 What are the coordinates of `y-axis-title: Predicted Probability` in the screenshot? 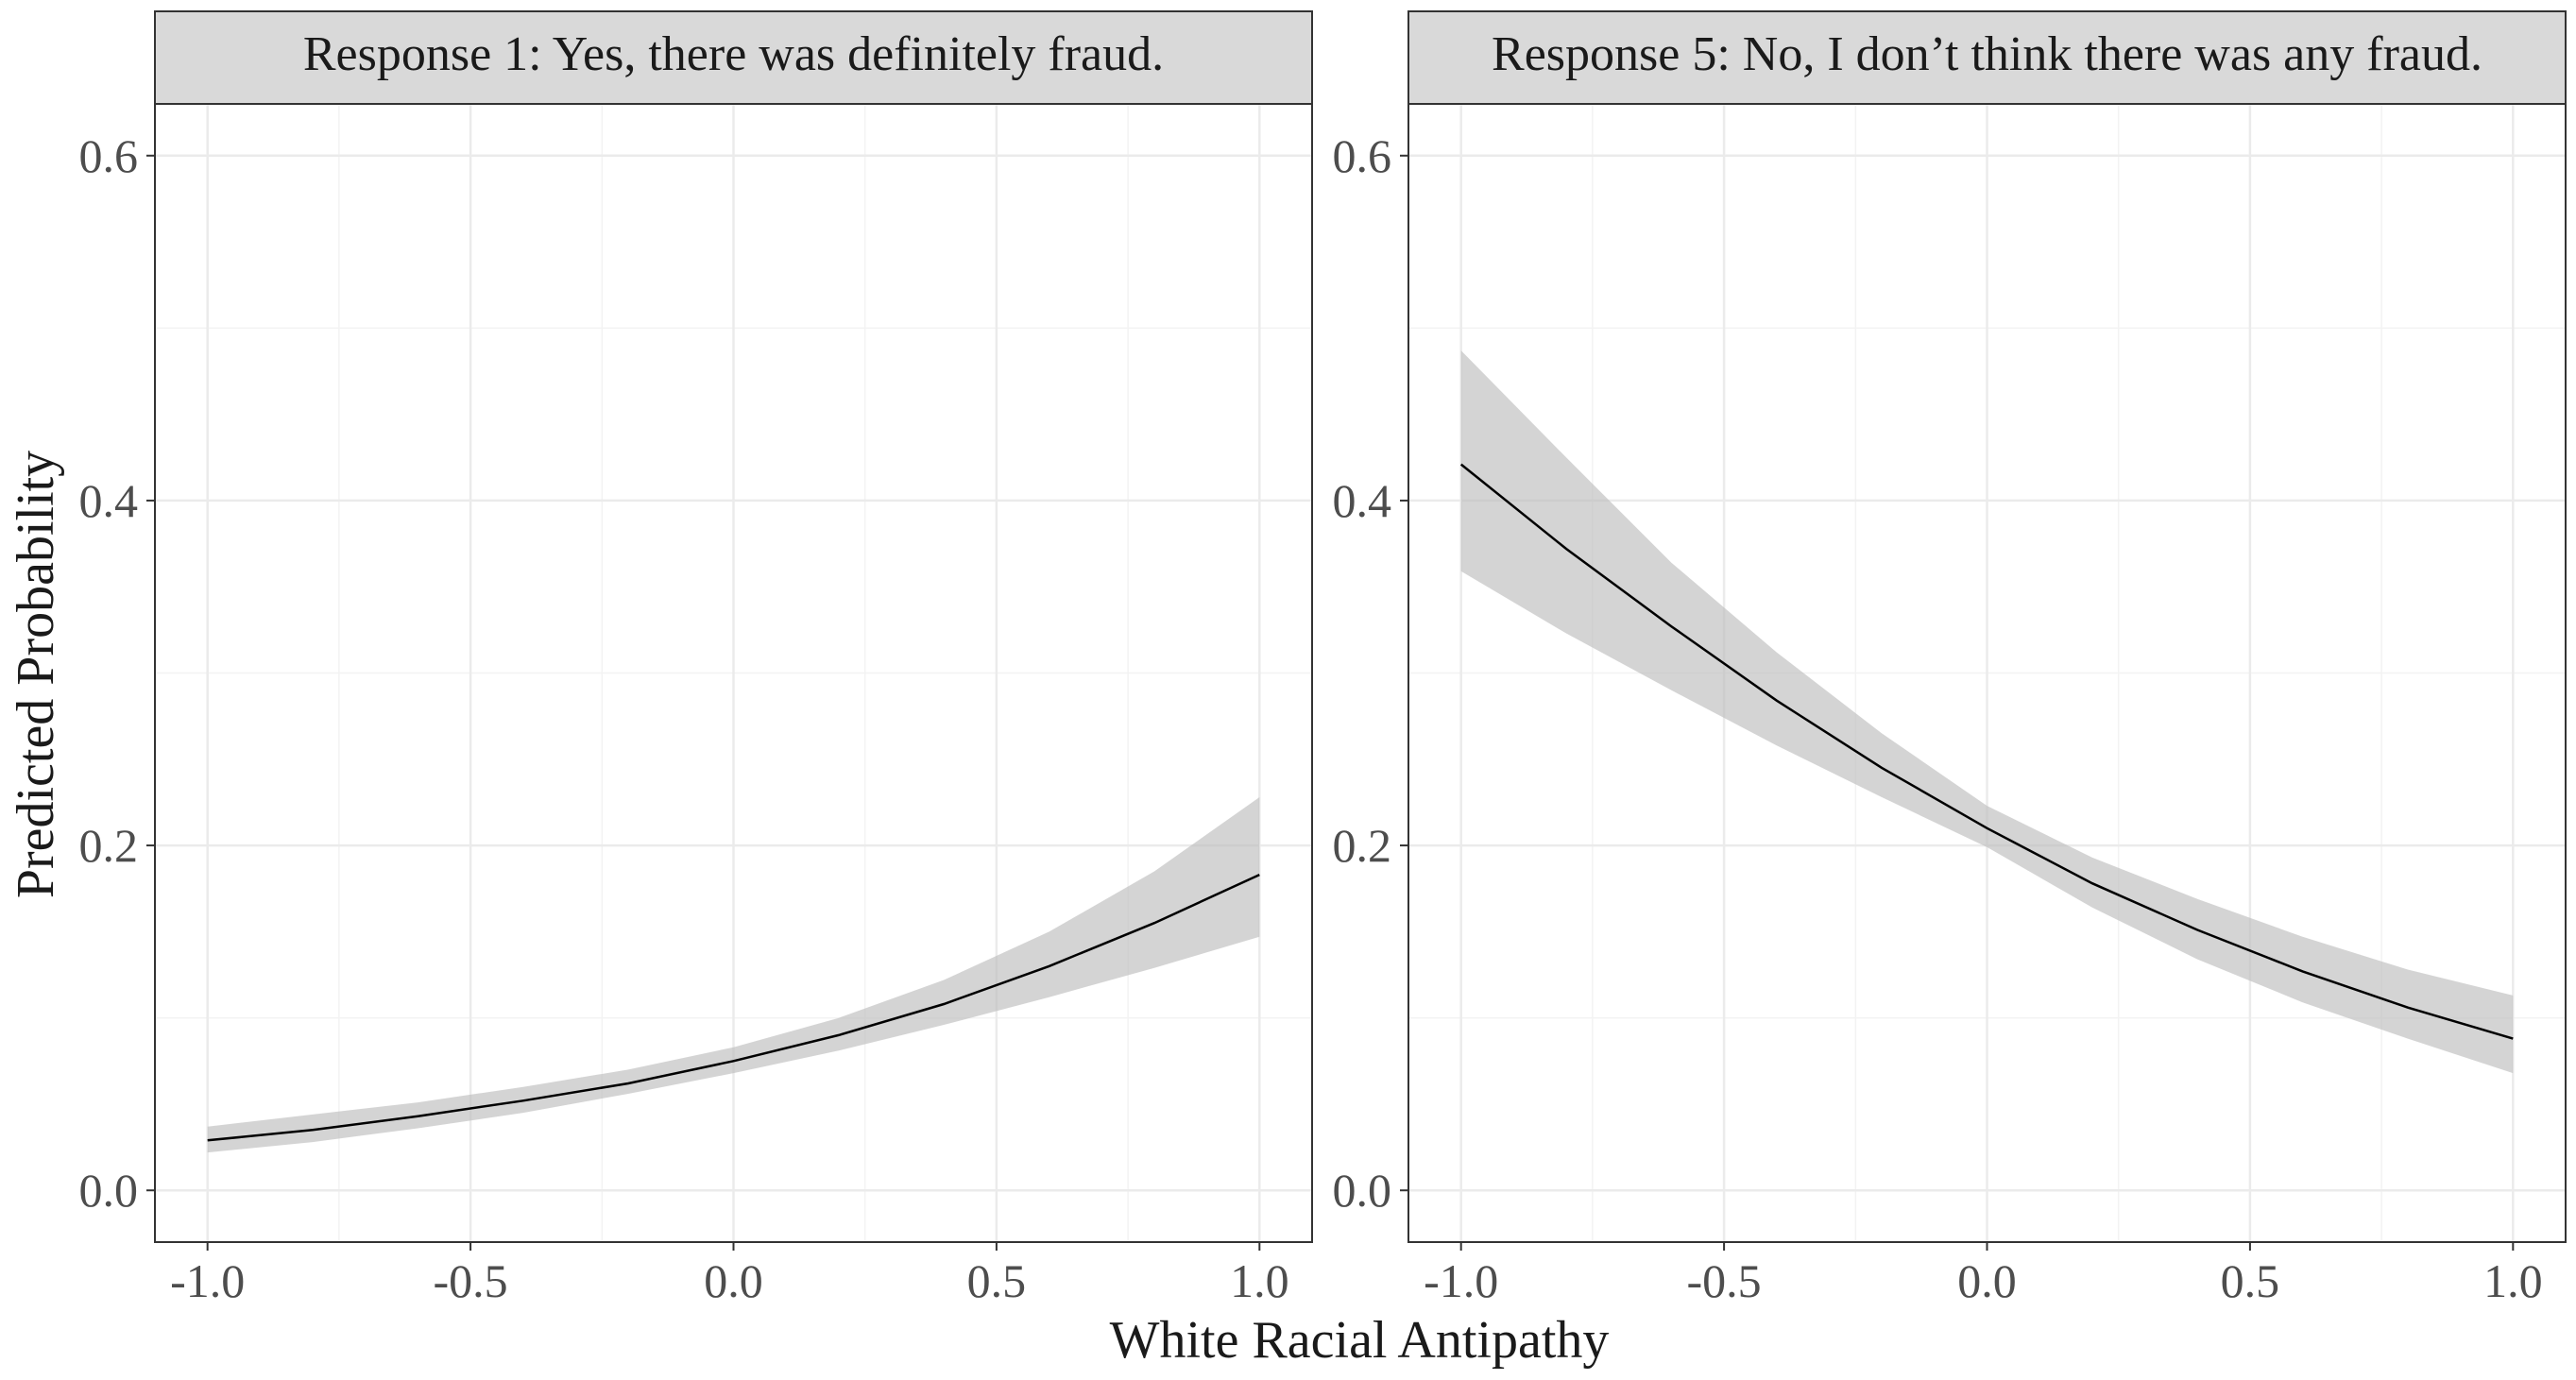 It's located at (36, 674).